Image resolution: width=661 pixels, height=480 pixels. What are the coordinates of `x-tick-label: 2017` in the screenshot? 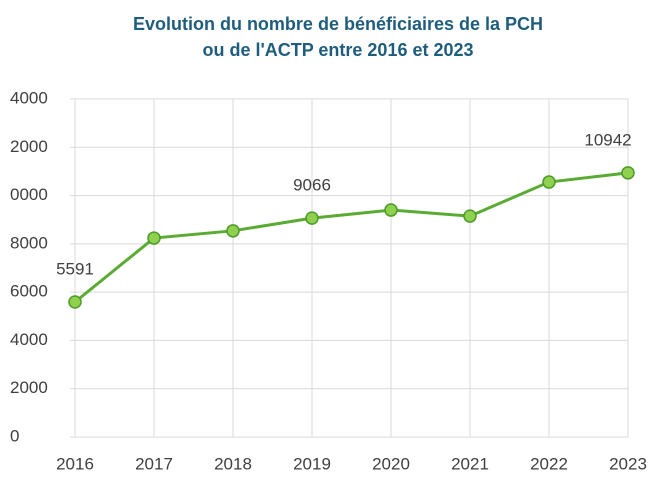 It's located at (154, 463).